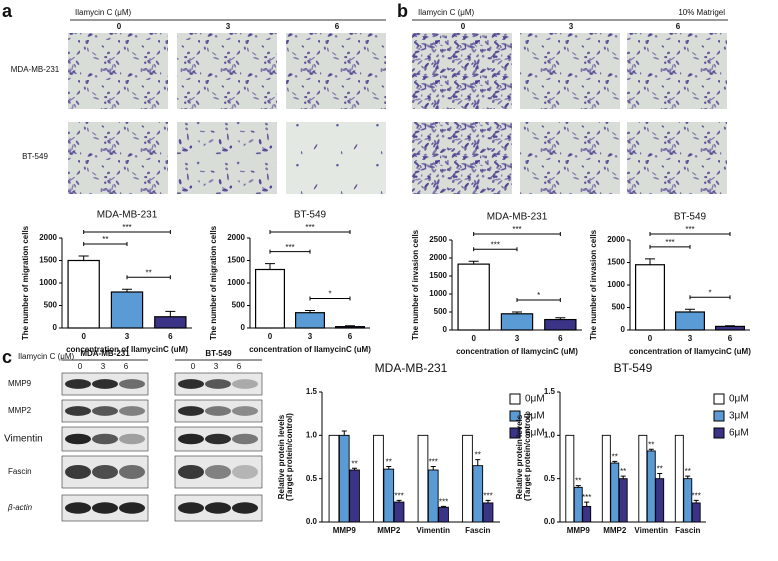  I want to click on dose-label: 3, so click(103, 366).